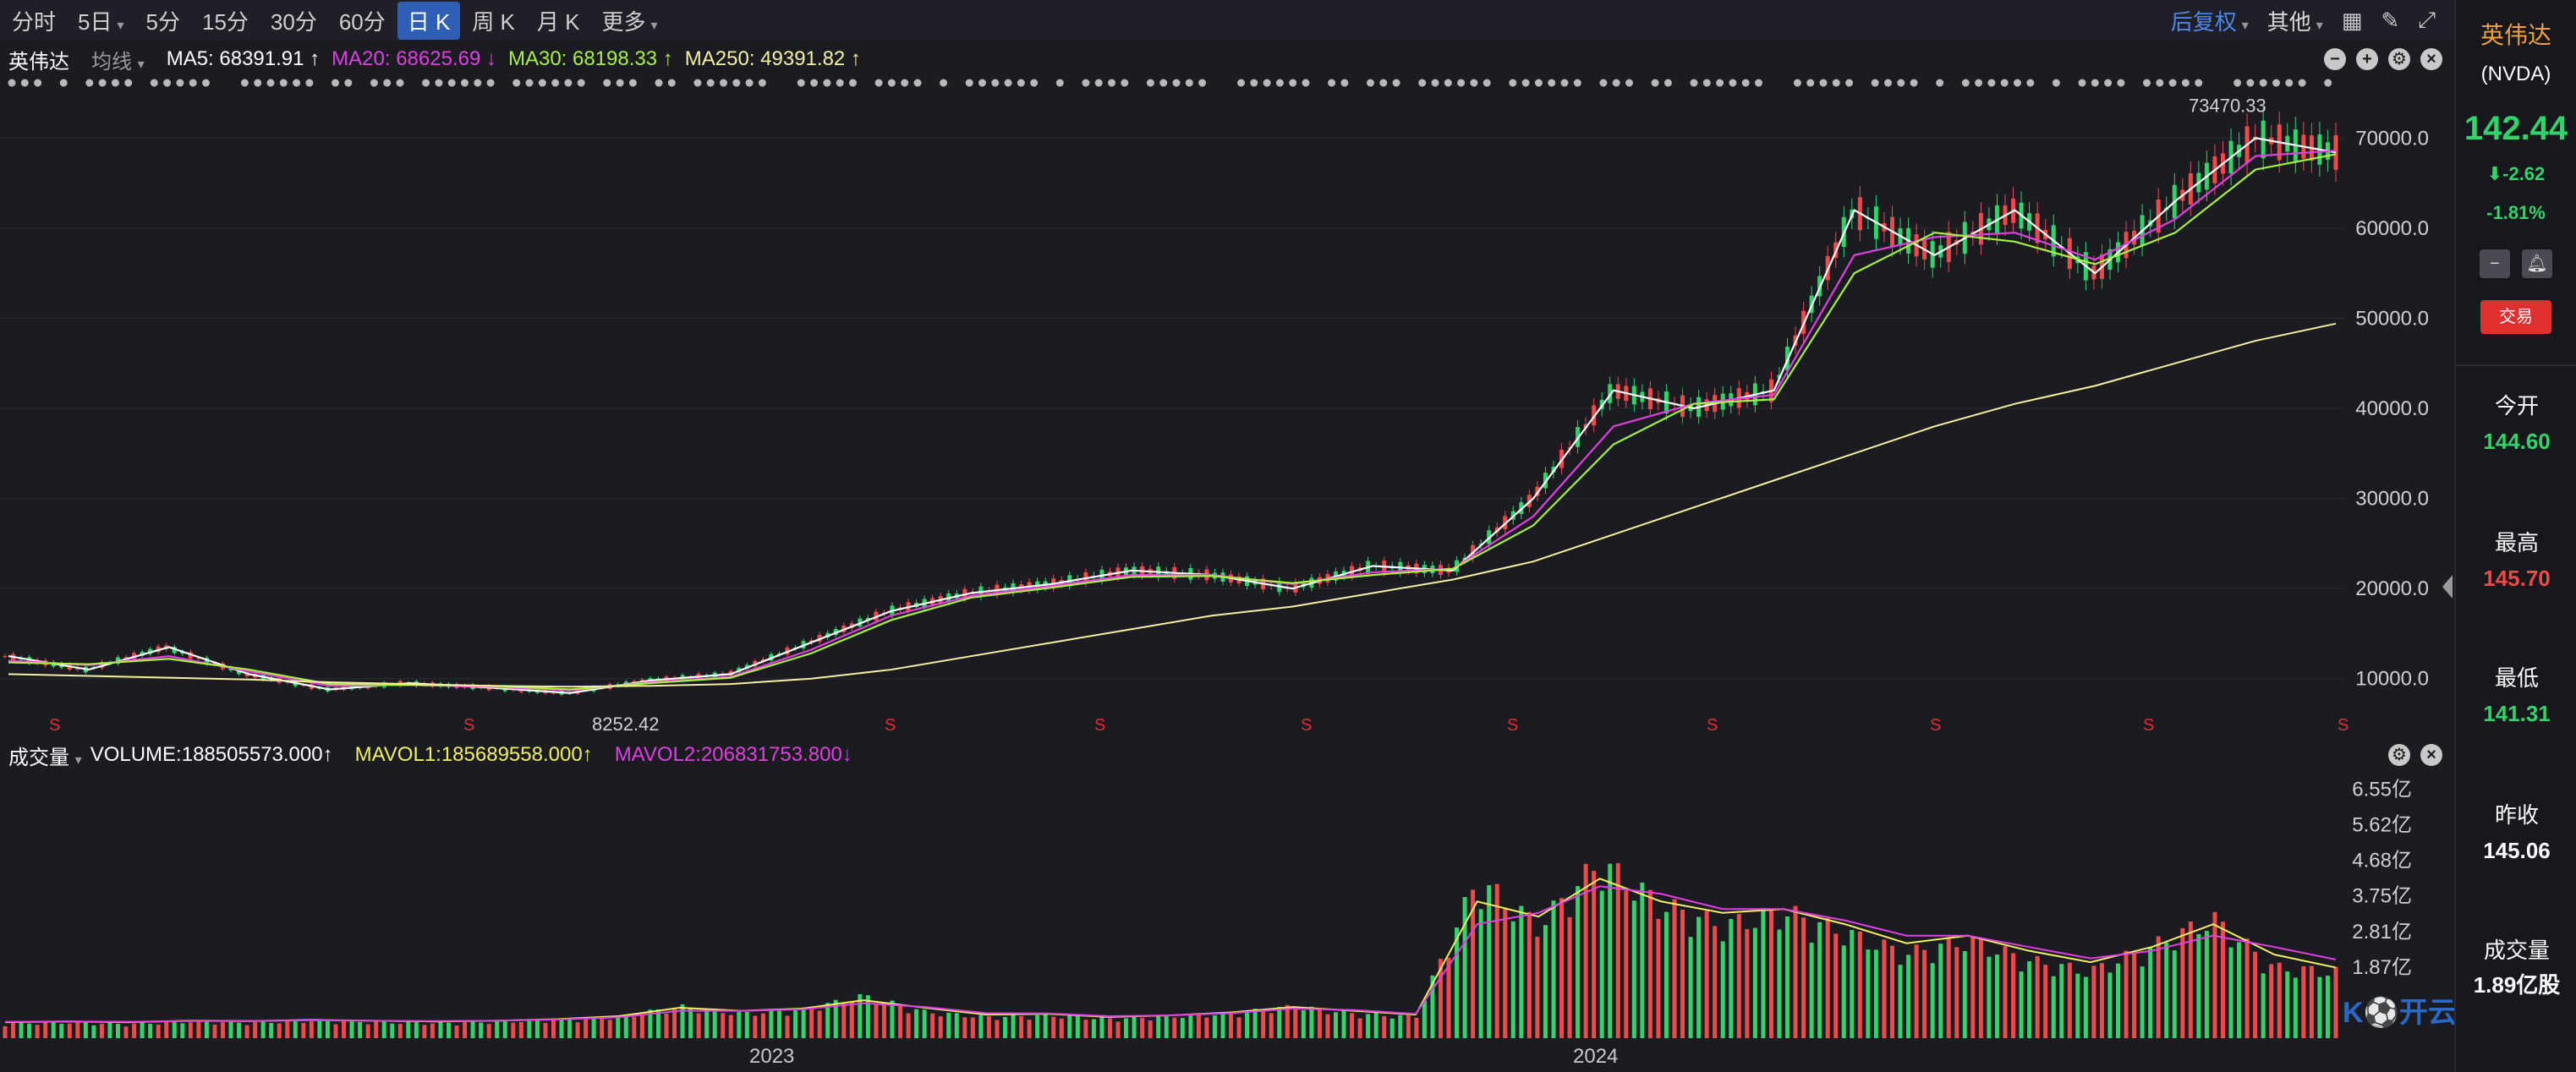 The width and height of the screenshot is (2576, 1072). Describe the element at coordinates (2295, 20) in the screenshot. I see `other-dropdown: 其他 ▾` at that location.